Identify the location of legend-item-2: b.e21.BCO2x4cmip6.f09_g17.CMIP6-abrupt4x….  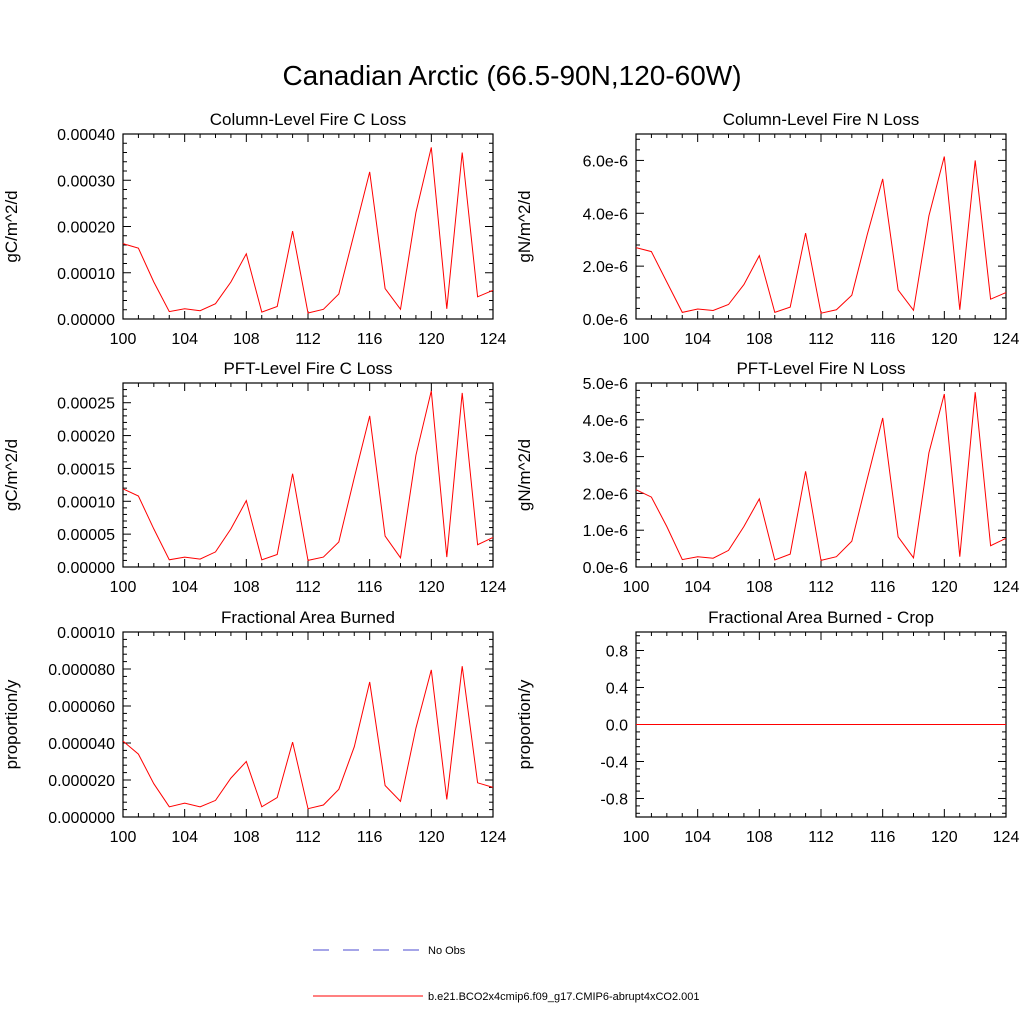
(506, 997).